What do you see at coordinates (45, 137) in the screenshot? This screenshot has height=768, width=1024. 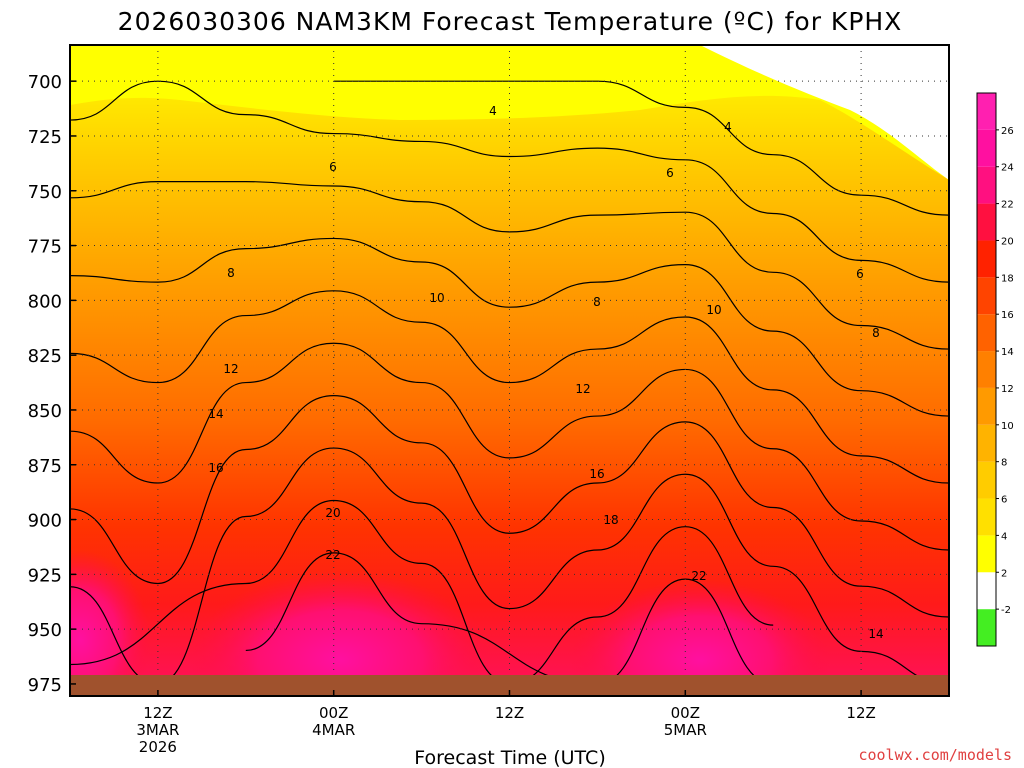 I see `y-tick-label: 725` at bounding box center [45, 137].